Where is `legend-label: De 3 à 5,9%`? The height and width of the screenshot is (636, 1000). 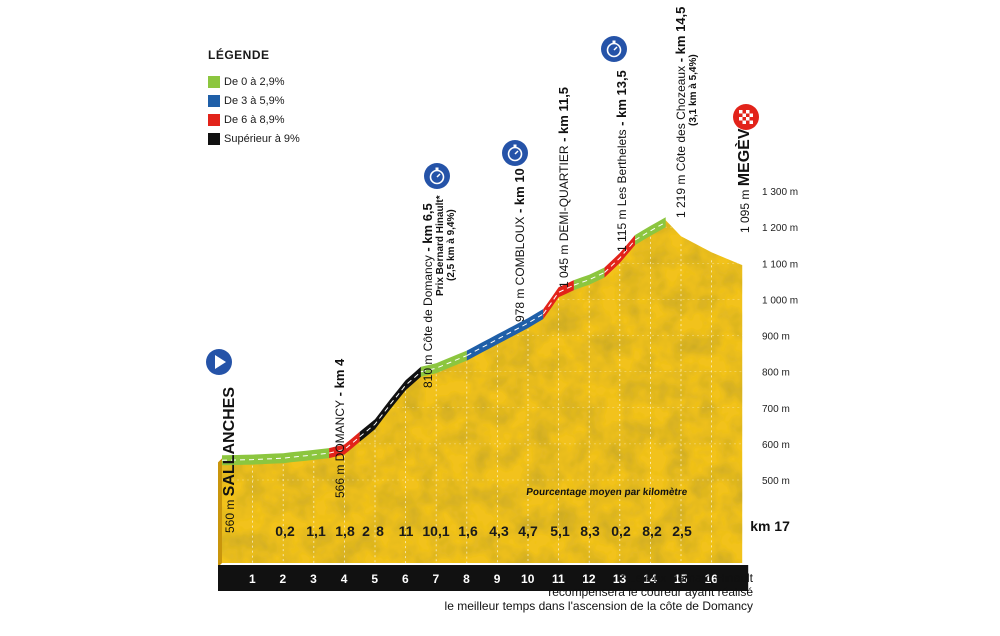 legend-label: De 3 à 5,9% is located at coordinates (254, 100).